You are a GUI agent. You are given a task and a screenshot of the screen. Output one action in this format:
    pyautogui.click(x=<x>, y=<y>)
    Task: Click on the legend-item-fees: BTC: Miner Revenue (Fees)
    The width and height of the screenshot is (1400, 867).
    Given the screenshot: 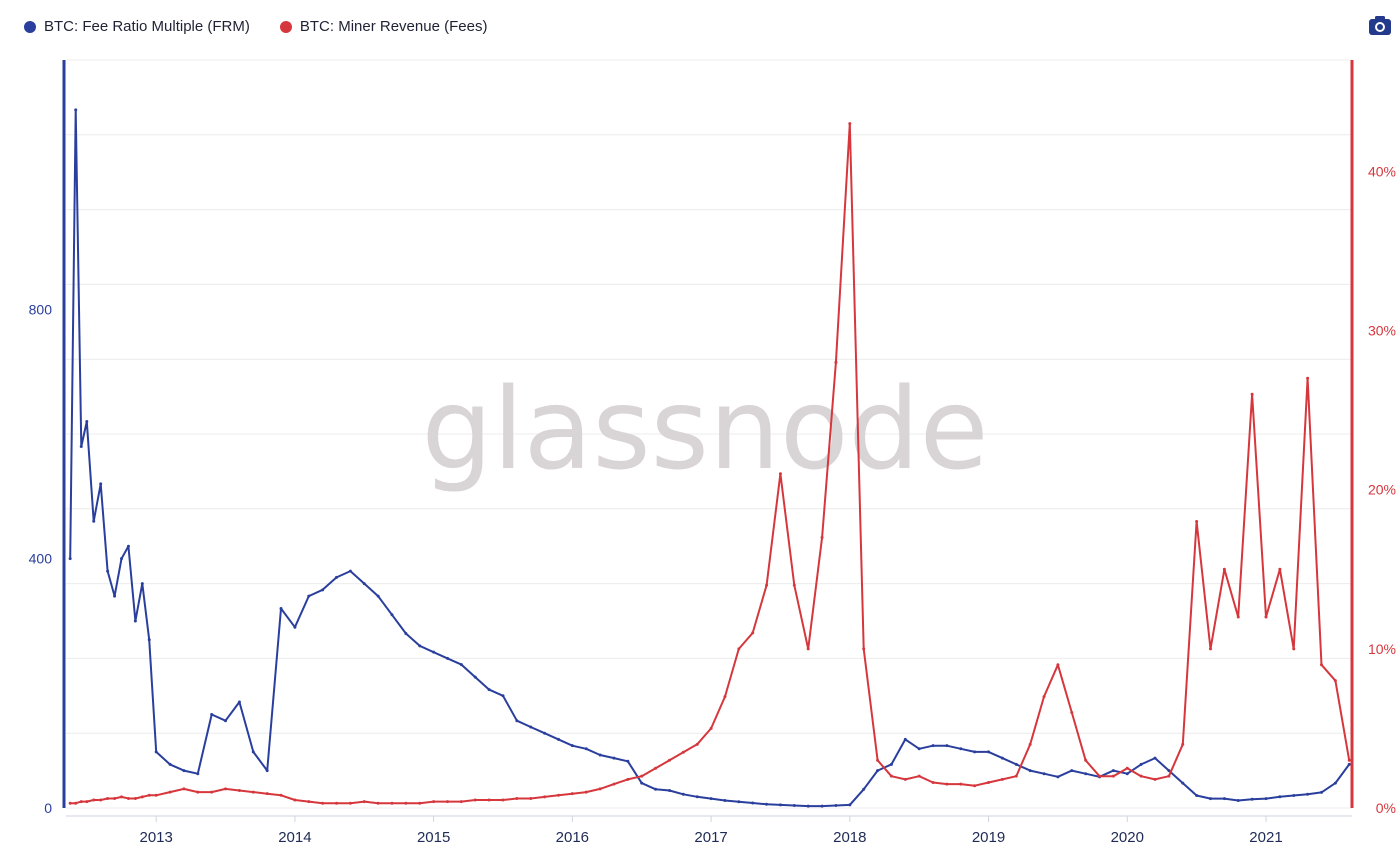 What is the action you would take?
    pyautogui.click(x=383, y=26)
    